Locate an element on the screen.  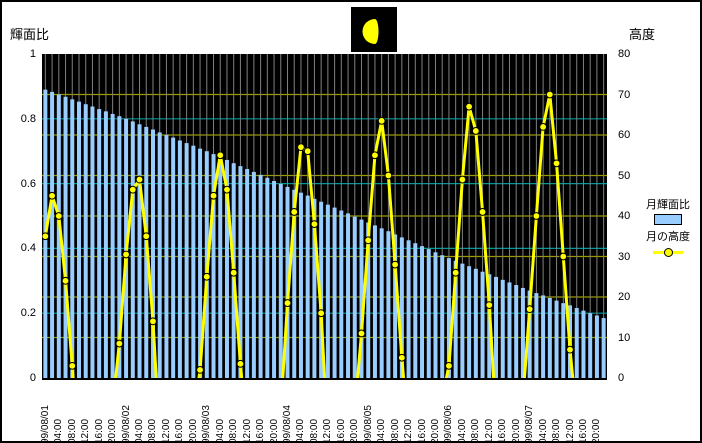
legend-line-marker is located at coordinates (668, 252).